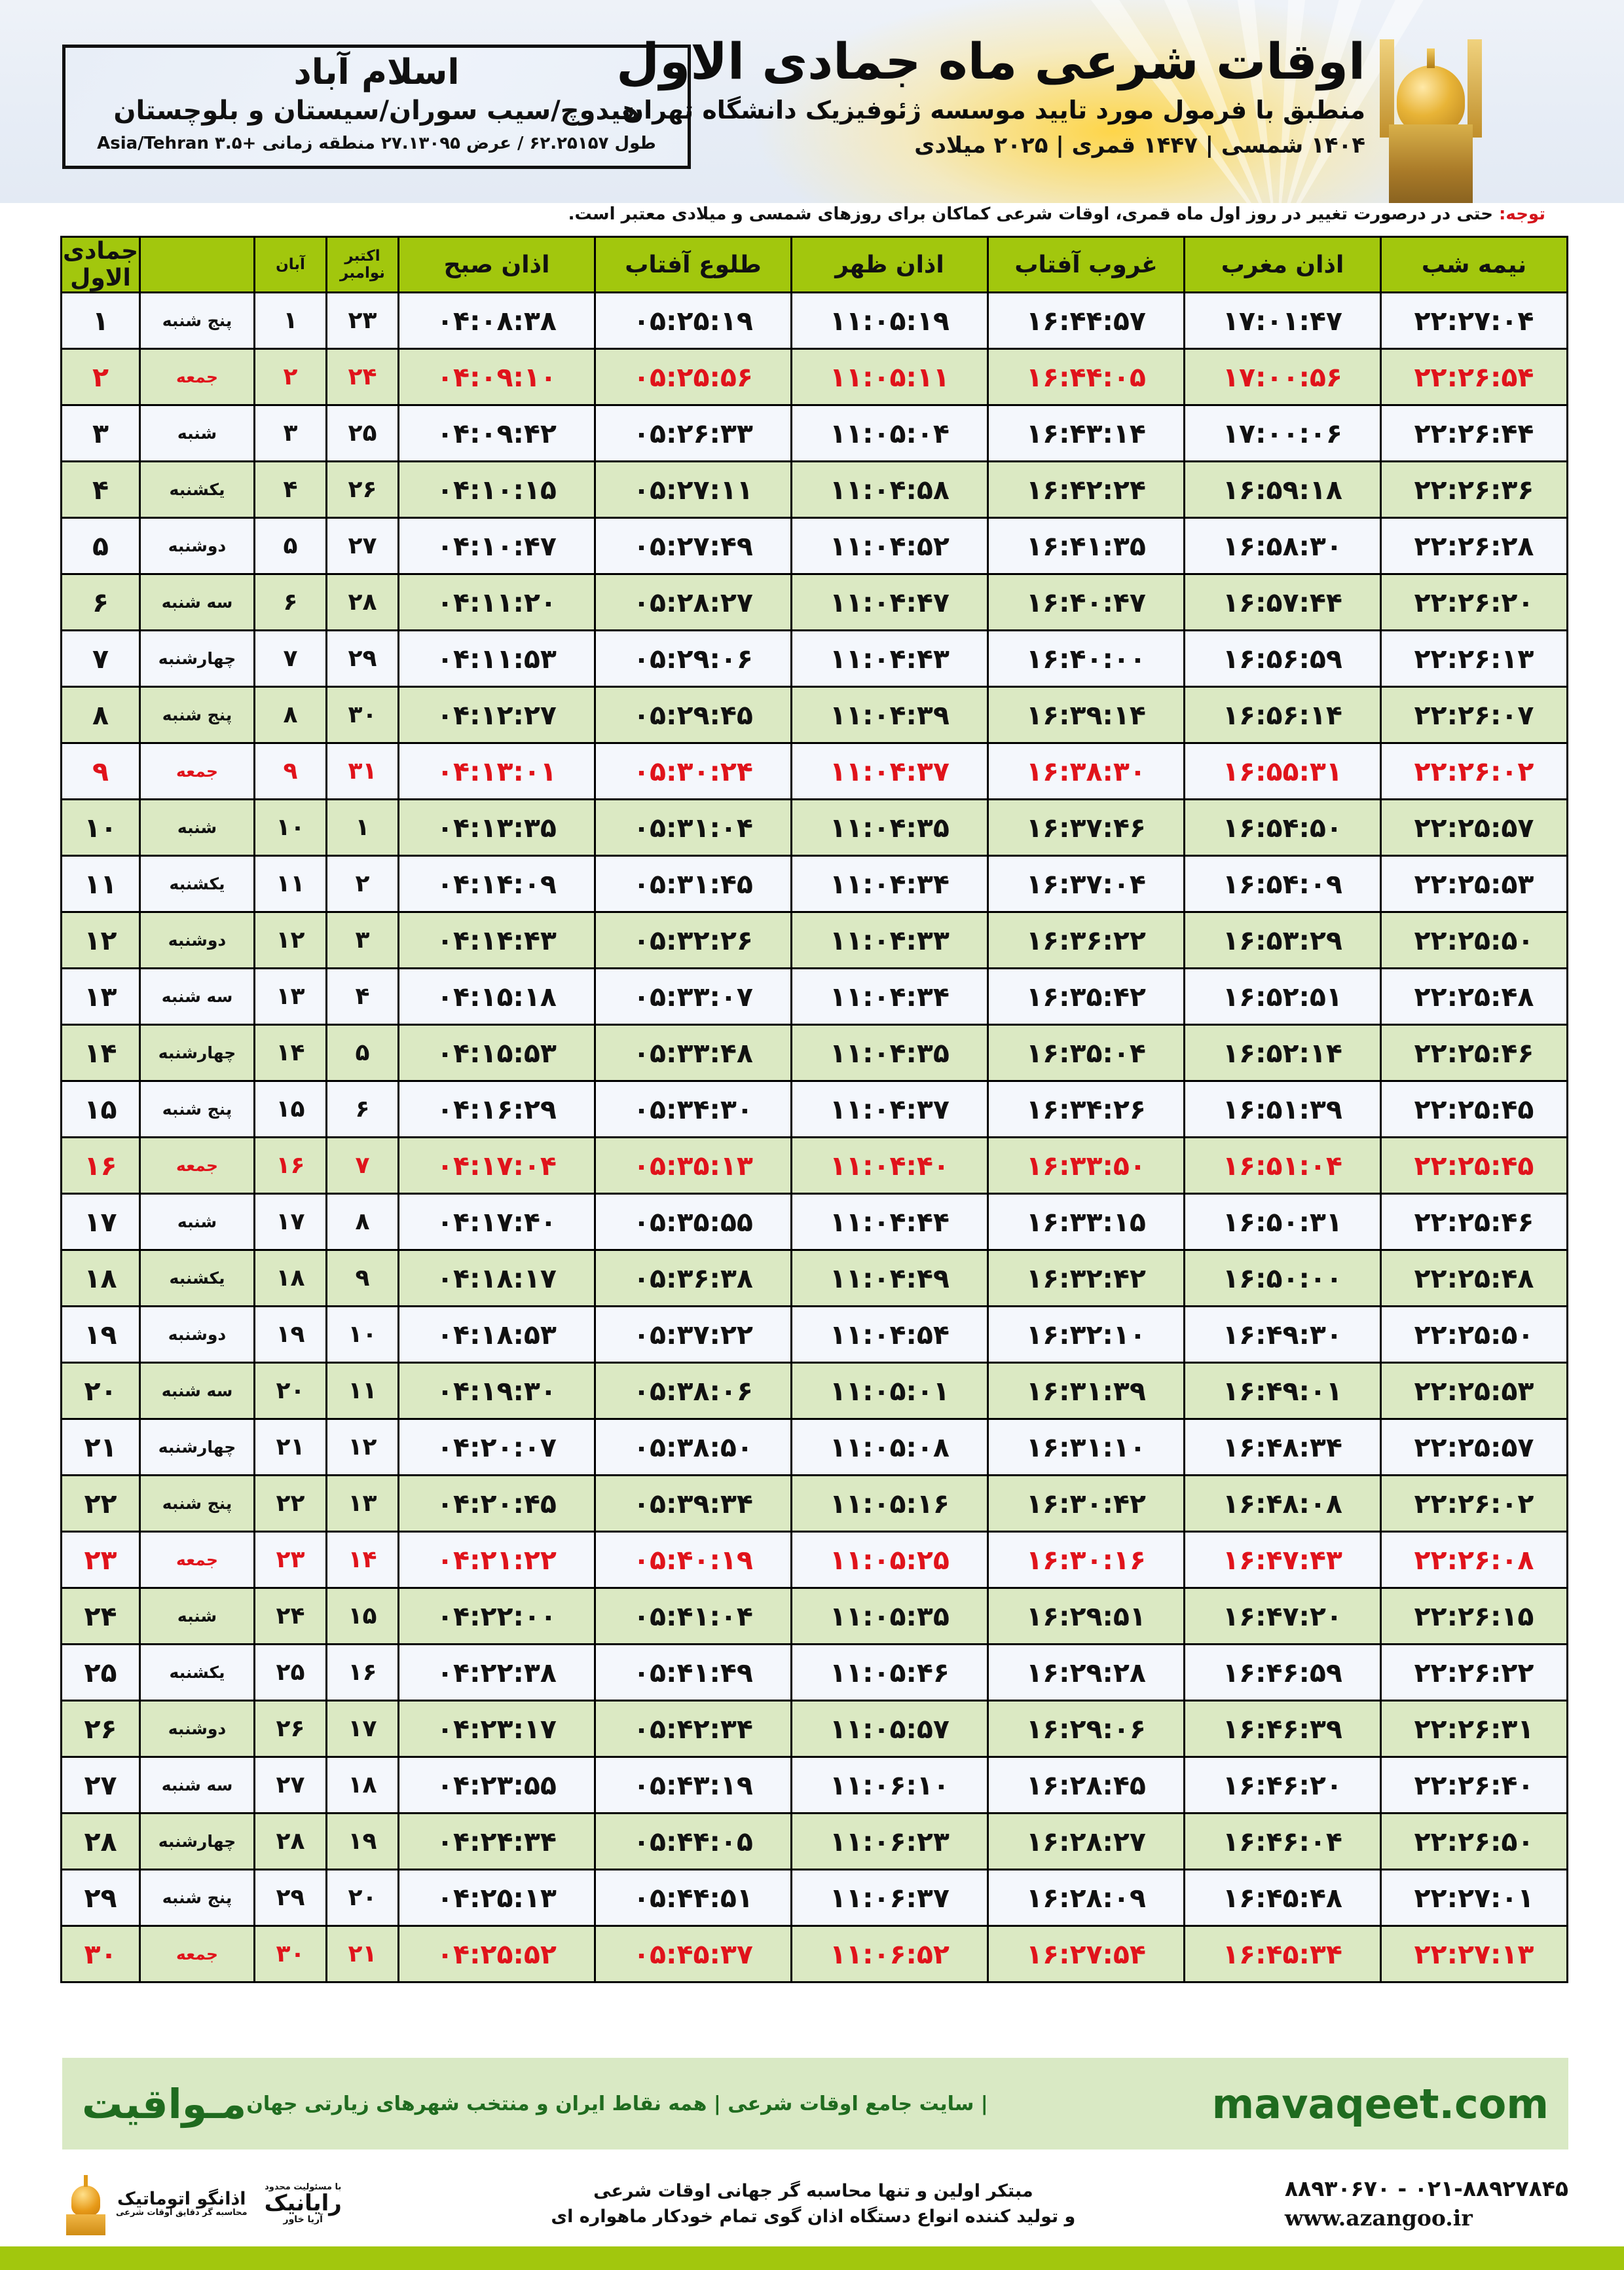  Describe the element at coordinates (100, 884) in the screenshot. I see `cell-hijri-day: ۱۱` at that location.